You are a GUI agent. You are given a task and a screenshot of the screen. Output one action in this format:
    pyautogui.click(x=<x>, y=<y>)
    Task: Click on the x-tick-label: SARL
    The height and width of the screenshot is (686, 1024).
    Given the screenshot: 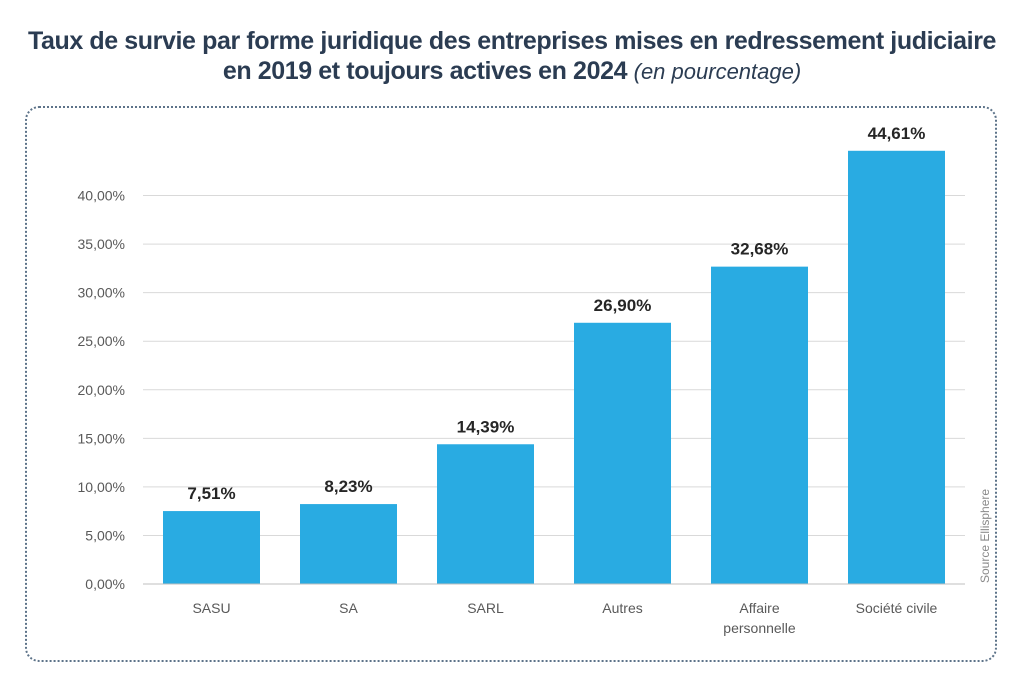 What is the action you would take?
    pyautogui.click(x=485, y=608)
    